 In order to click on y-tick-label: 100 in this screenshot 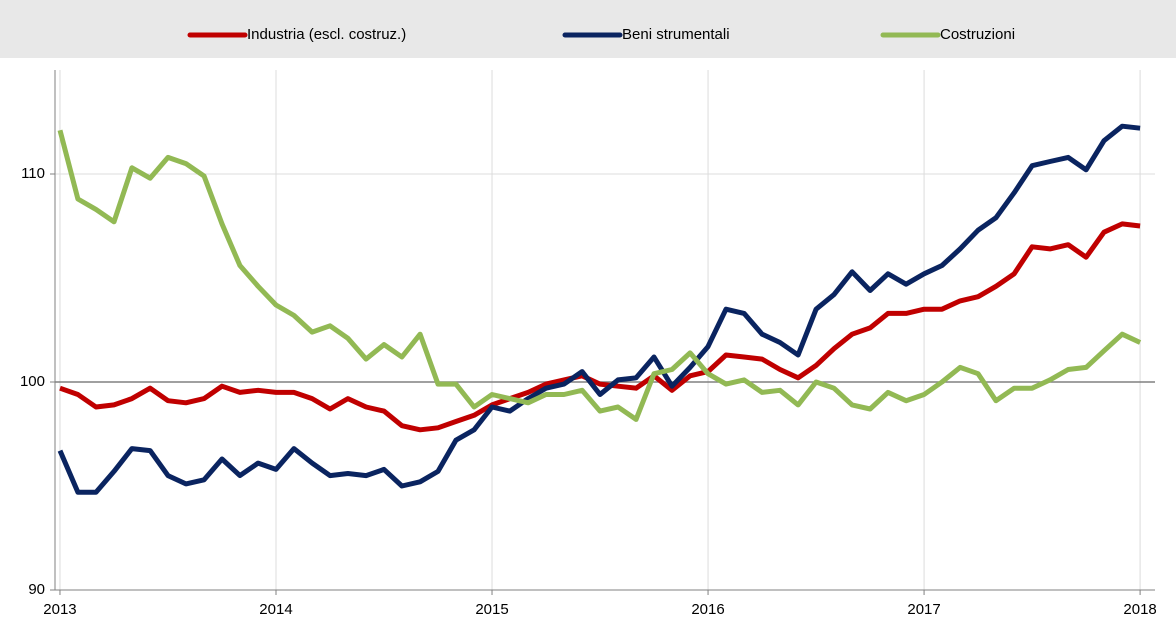, I will do `click(32, 381)`.